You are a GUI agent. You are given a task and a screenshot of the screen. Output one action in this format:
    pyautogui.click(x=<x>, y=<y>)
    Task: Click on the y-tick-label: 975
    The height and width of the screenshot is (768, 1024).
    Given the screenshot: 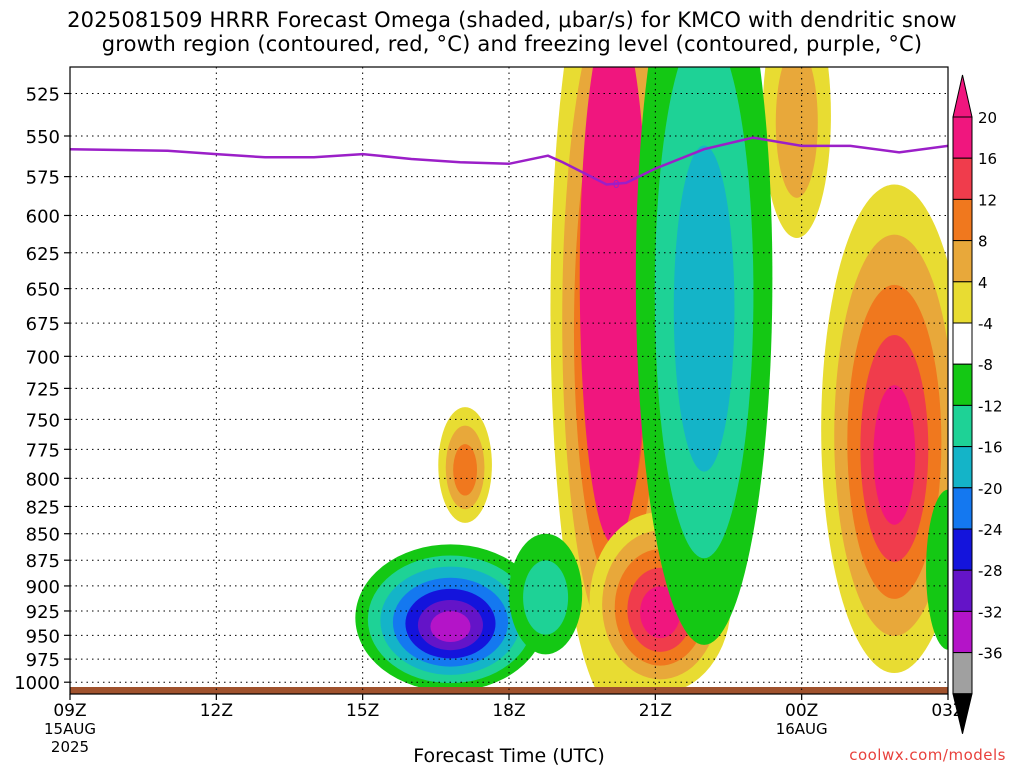 What is the action you would take?
    pyautogui.click(x=43, y=660)
    